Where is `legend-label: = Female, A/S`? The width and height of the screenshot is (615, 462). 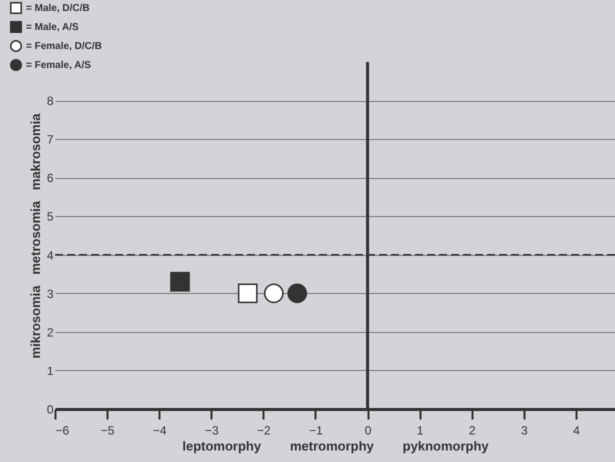 legend-label: = Female, A/S is located at coordinates (59, 65).